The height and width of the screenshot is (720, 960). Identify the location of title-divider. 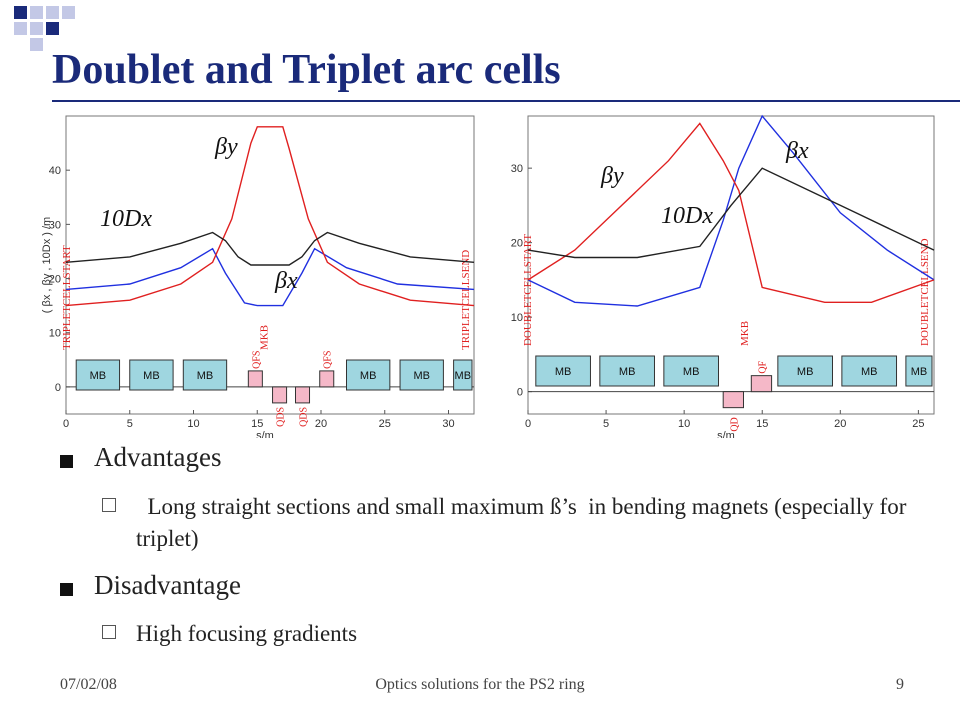
(506, 101).